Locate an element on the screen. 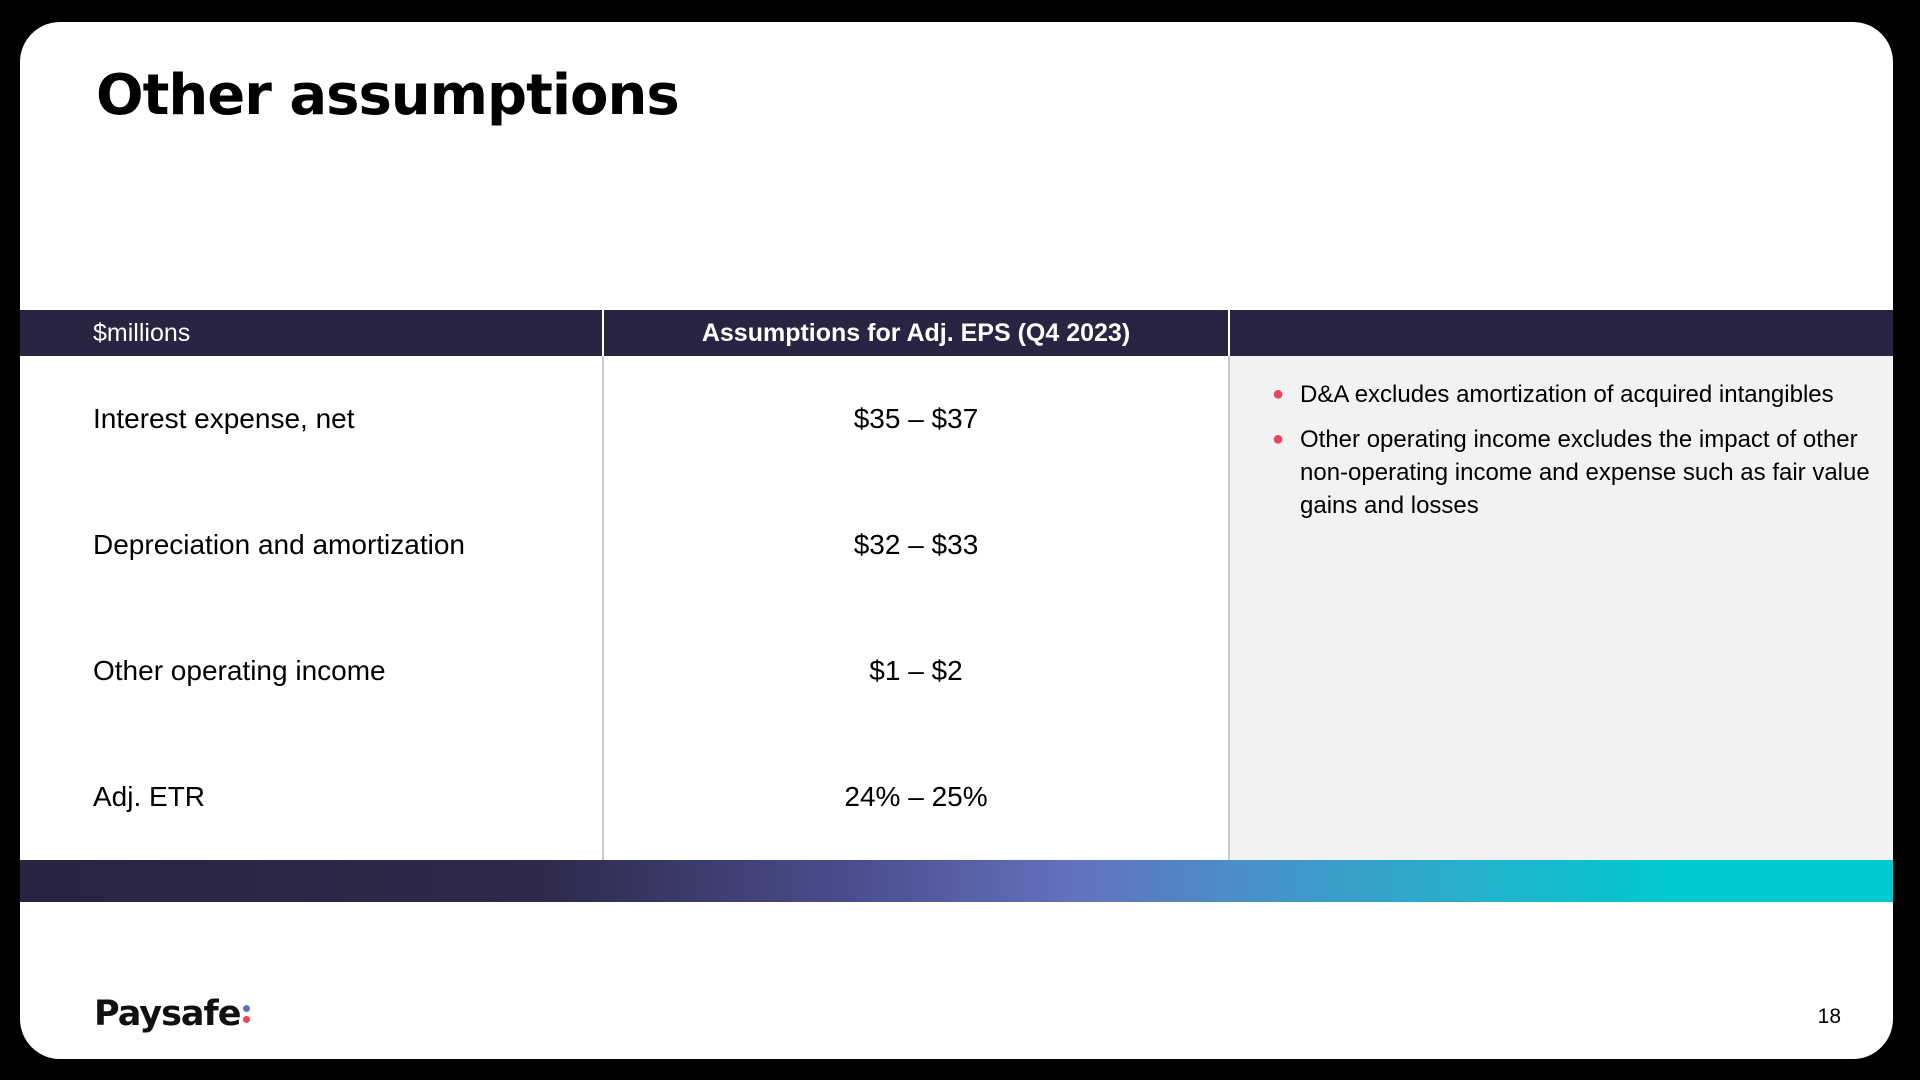 The image size is (1920, 1080). decorative-gradient-bar is located at coordinates (956, 881).